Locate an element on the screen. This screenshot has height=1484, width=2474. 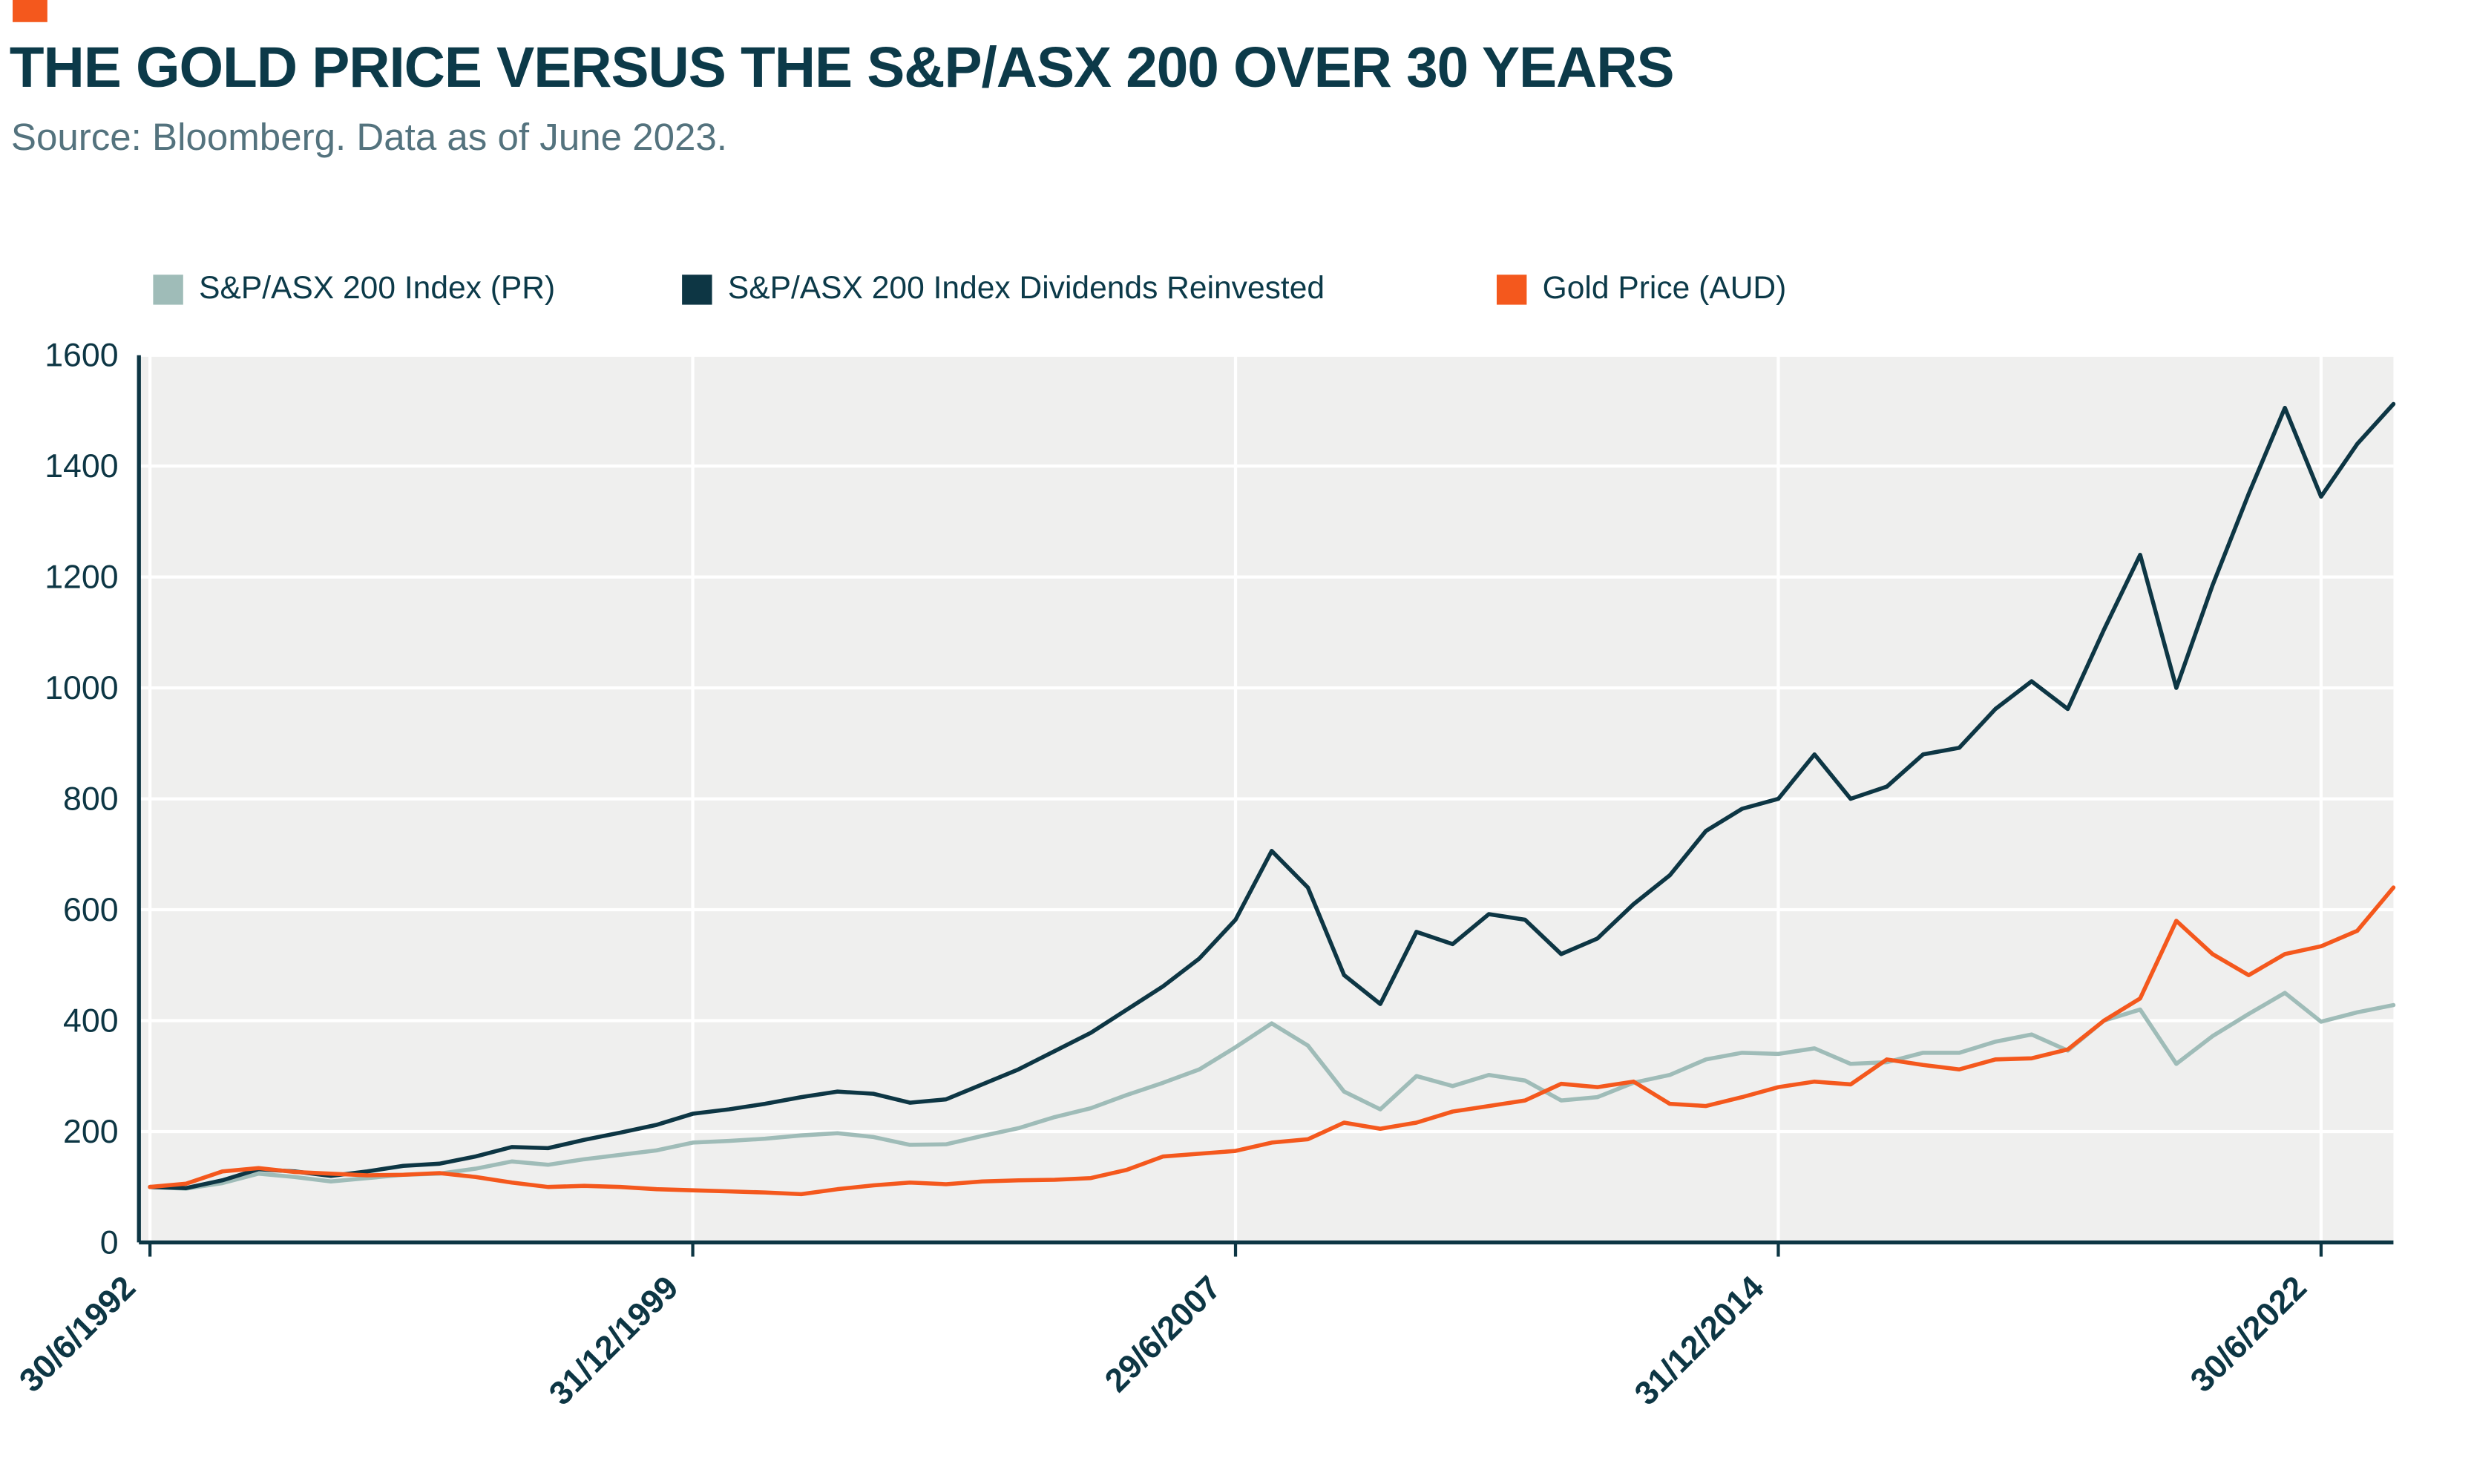
y-tick-label: 800 is located at coordinates (91, 799).